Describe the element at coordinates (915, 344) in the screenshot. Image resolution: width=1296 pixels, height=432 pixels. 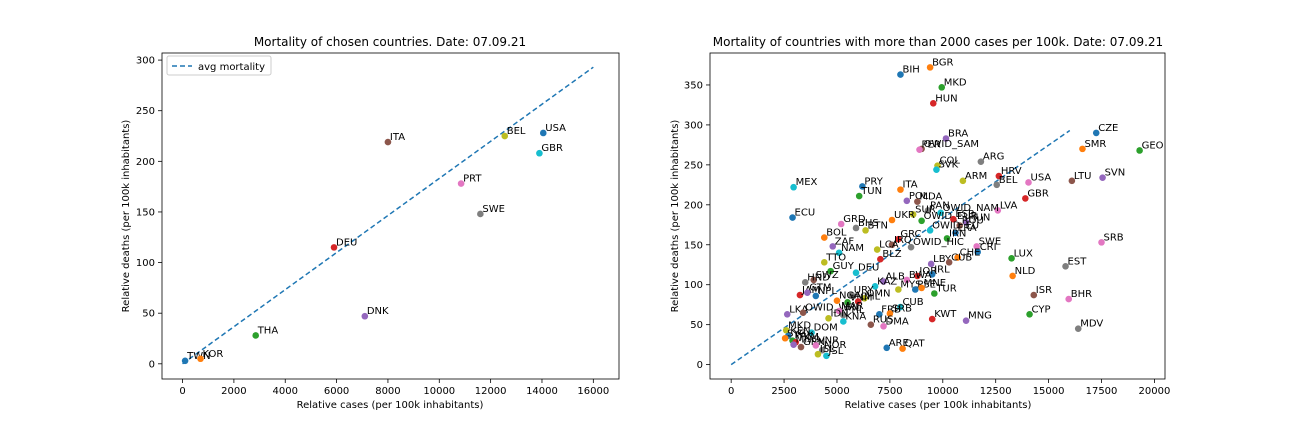
I see `point-label: QAT` at that location.